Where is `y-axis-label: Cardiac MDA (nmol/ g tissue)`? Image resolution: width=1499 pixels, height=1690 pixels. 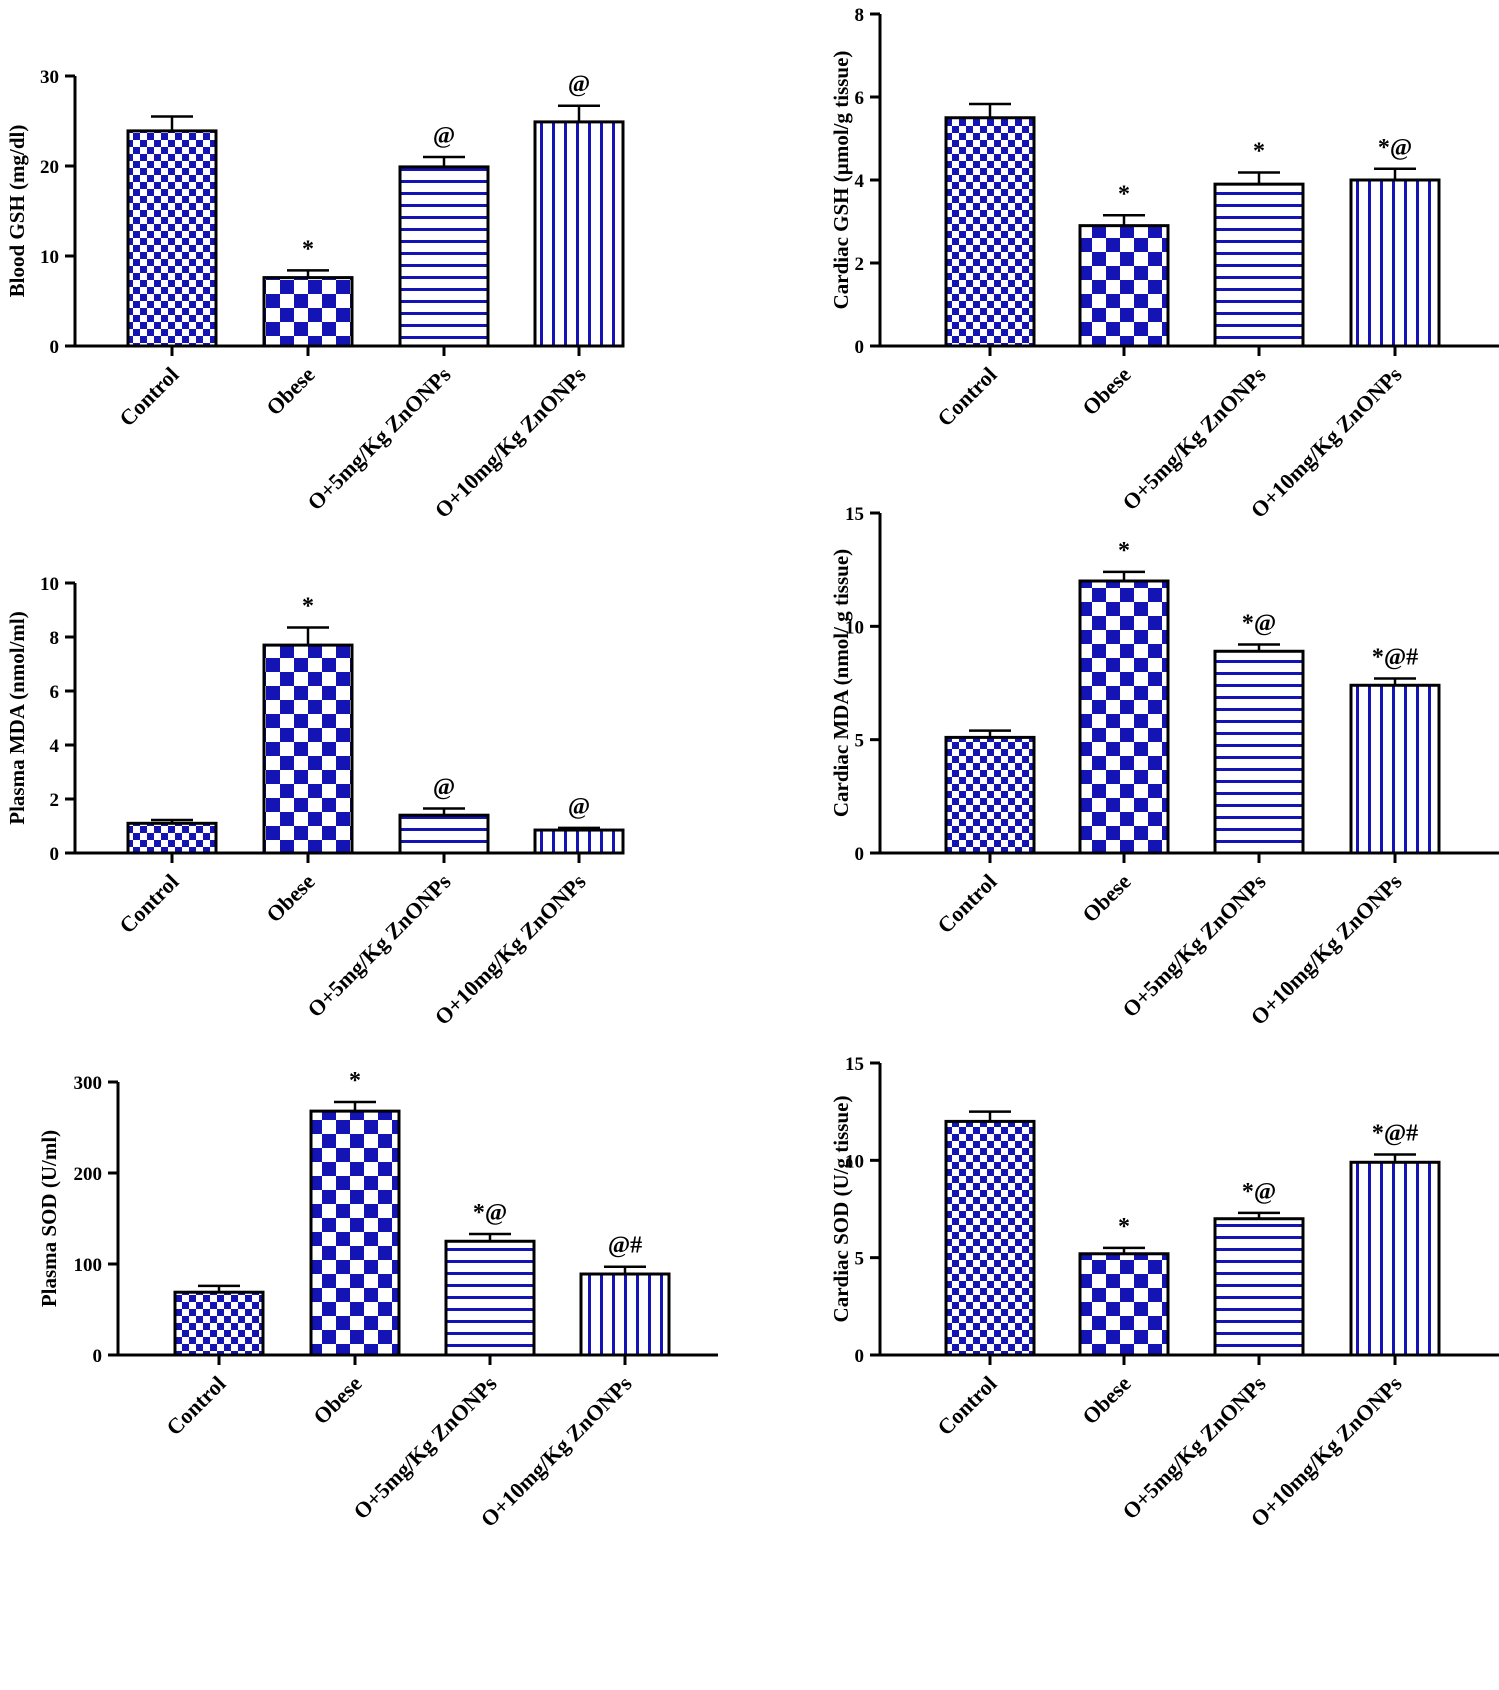
y-axis-label: Cardiac MDA (nmol/ g tissue) is located at coordinates (841, 683).